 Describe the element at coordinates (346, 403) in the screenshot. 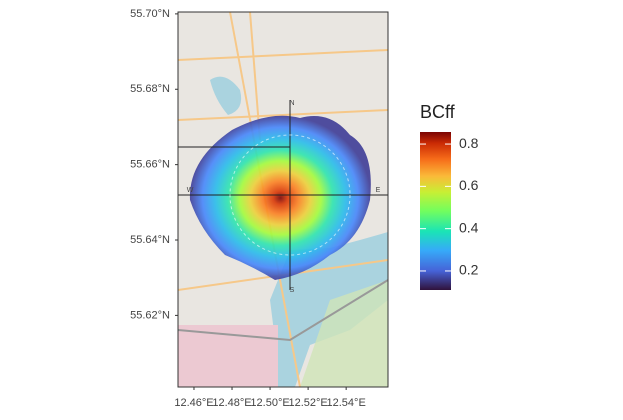

I see `x-tick-label: 12.54°E` at that location.